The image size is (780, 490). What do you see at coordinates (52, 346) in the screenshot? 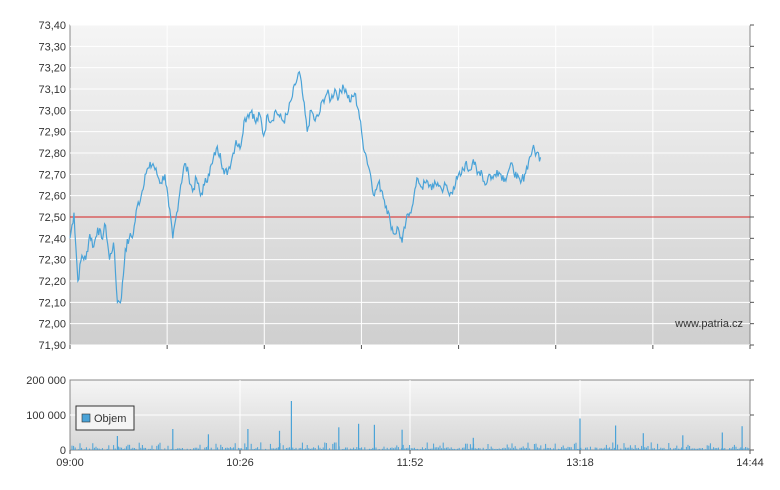
I see `price-tick-label: 71,90` at bounding box center [52, 346].